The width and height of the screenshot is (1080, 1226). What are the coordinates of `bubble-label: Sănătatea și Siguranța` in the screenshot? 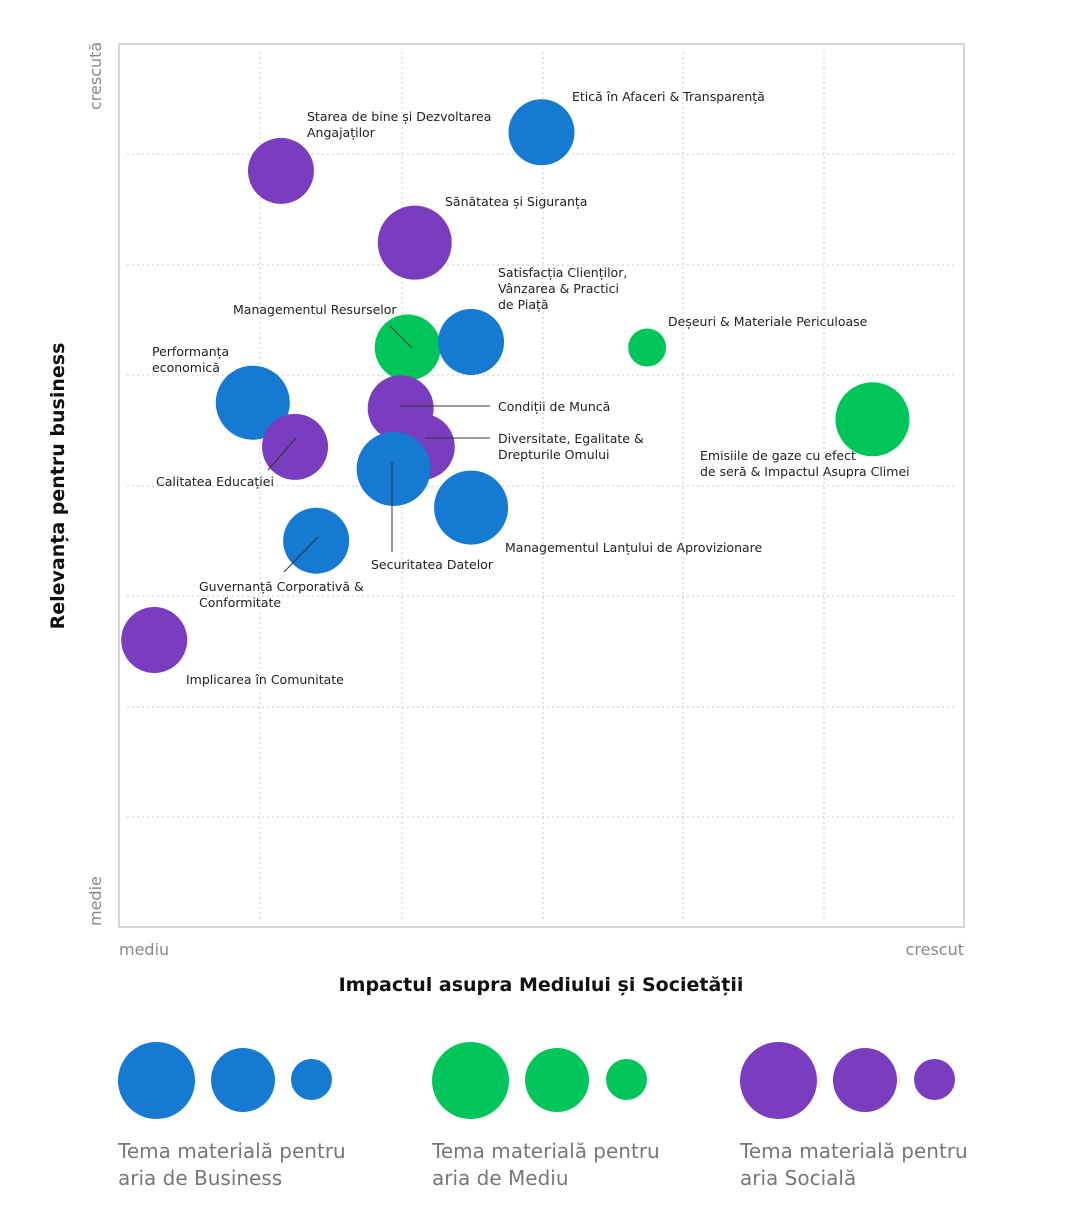 It's located at (516, 201).